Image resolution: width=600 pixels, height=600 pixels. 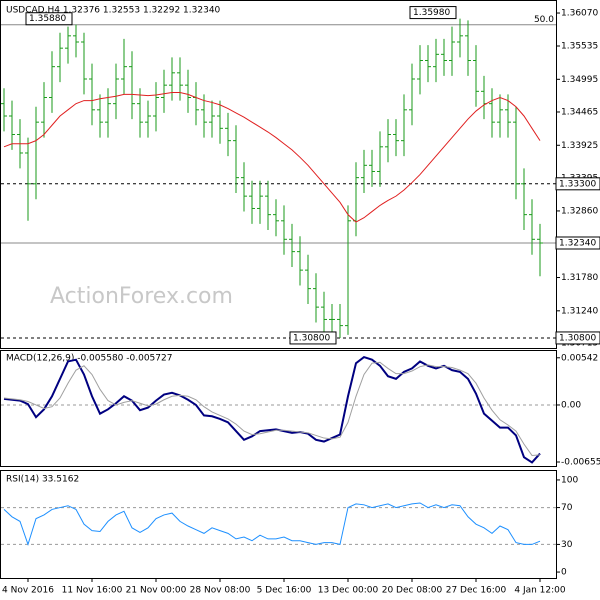 What do you see at coordinates (579, 358) in the screenshot?
I see `y-tick-label: 0.00542` at bounding box center [579, 358].